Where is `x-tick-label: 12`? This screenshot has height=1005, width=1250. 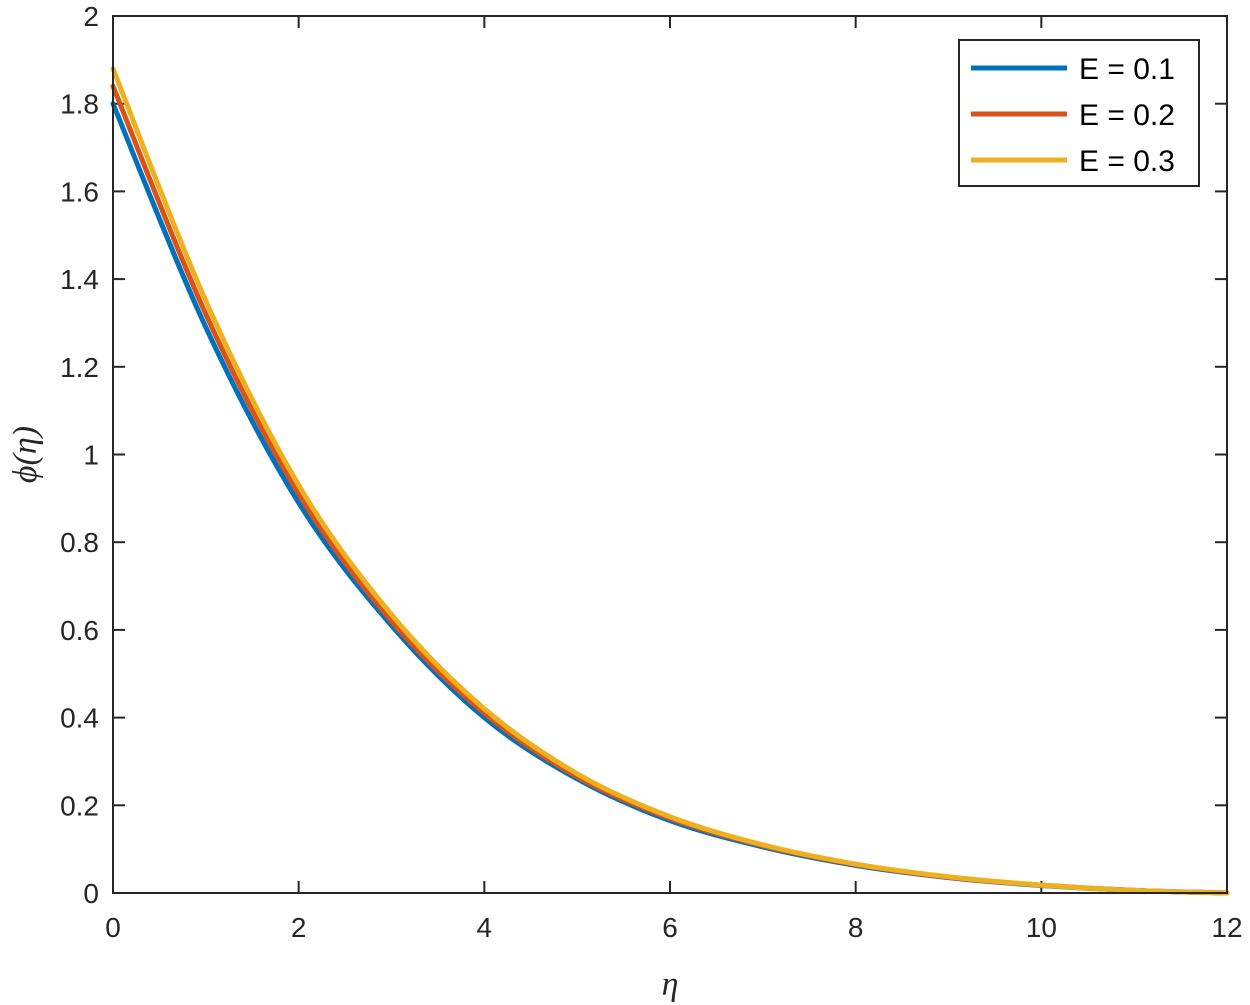 x-tick-label: 12 is located at coordinates (1226, 927).